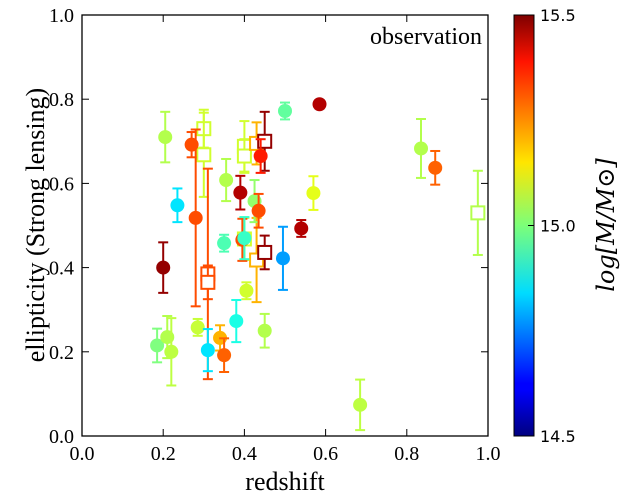 This screenshot has width=643, height=496. Describe the element at coordinates (163, 454) in the screenshot. I see `x-tick-label: 0.2` at that location.